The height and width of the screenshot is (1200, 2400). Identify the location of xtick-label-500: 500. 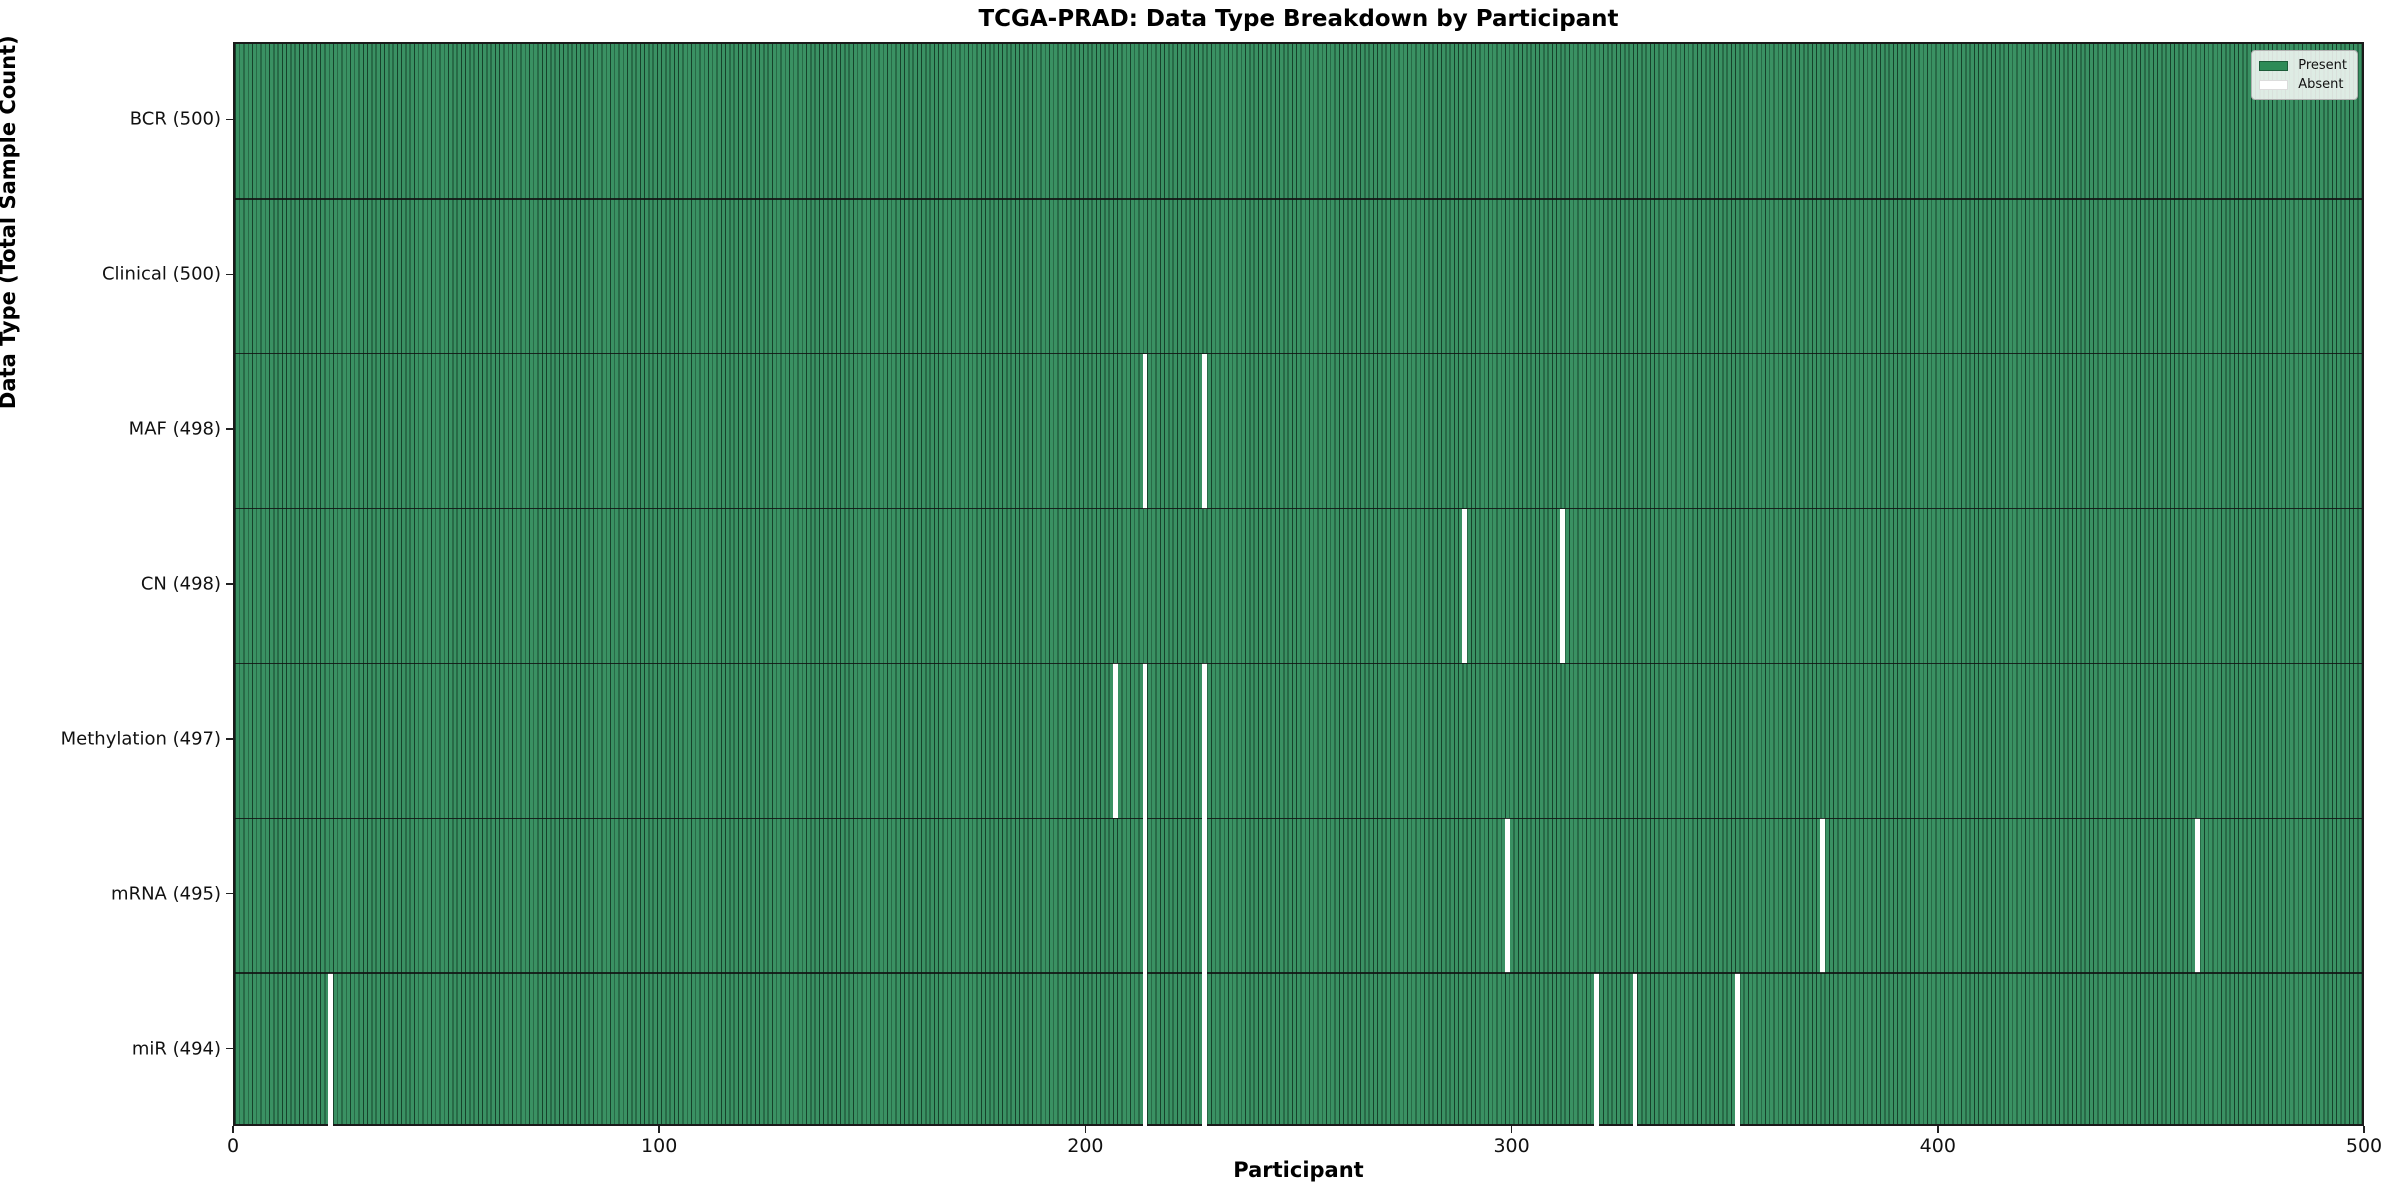
(2364, 1146).